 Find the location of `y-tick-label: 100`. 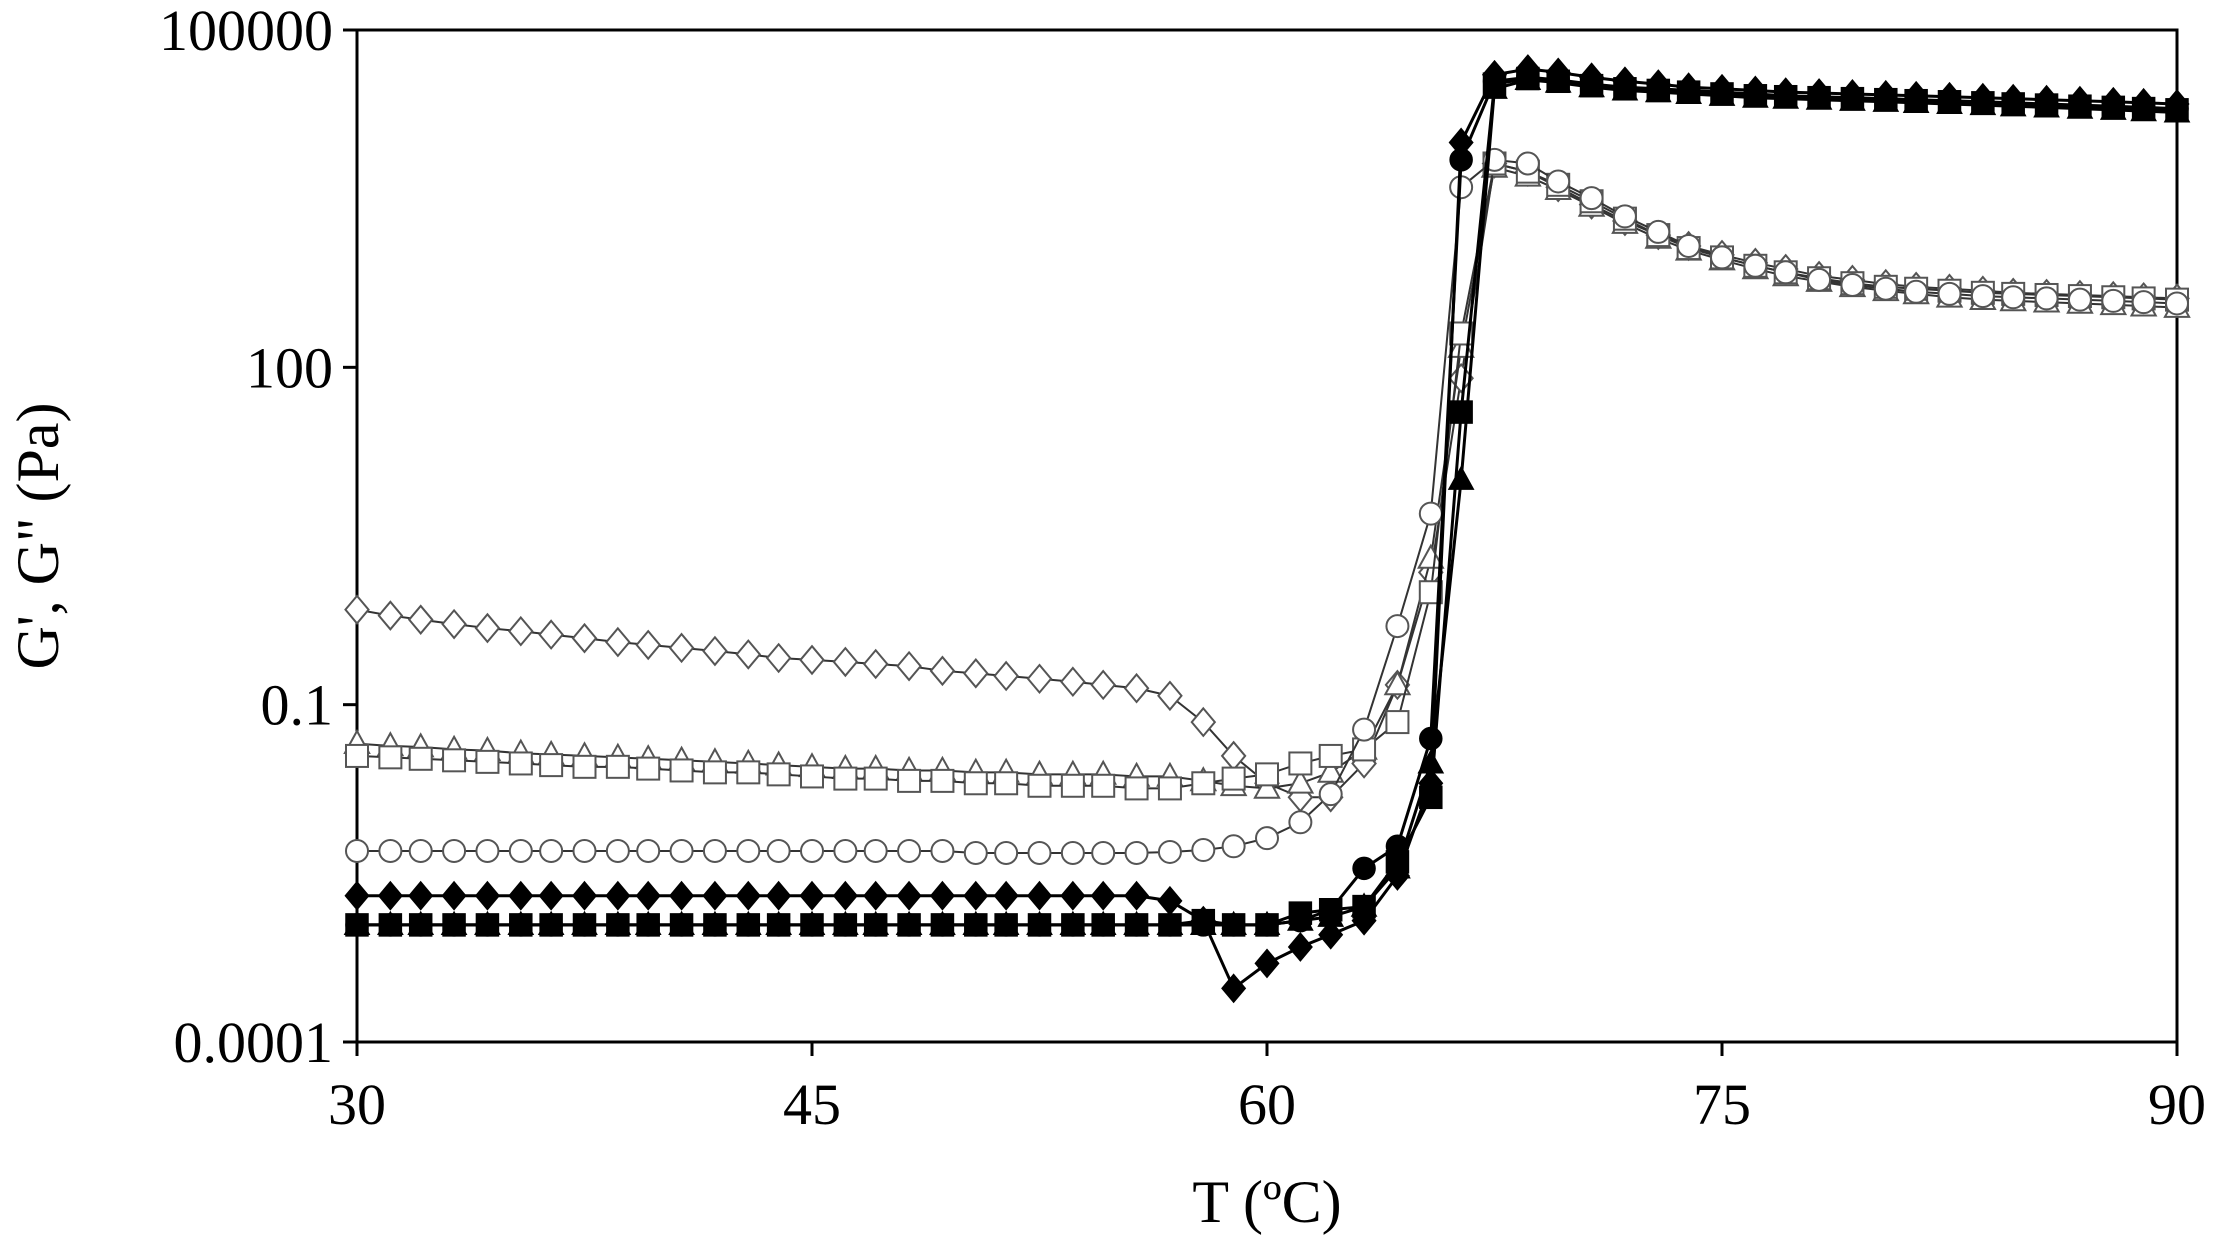

y-tick-label: 100 is located at coordinates (289, 367).